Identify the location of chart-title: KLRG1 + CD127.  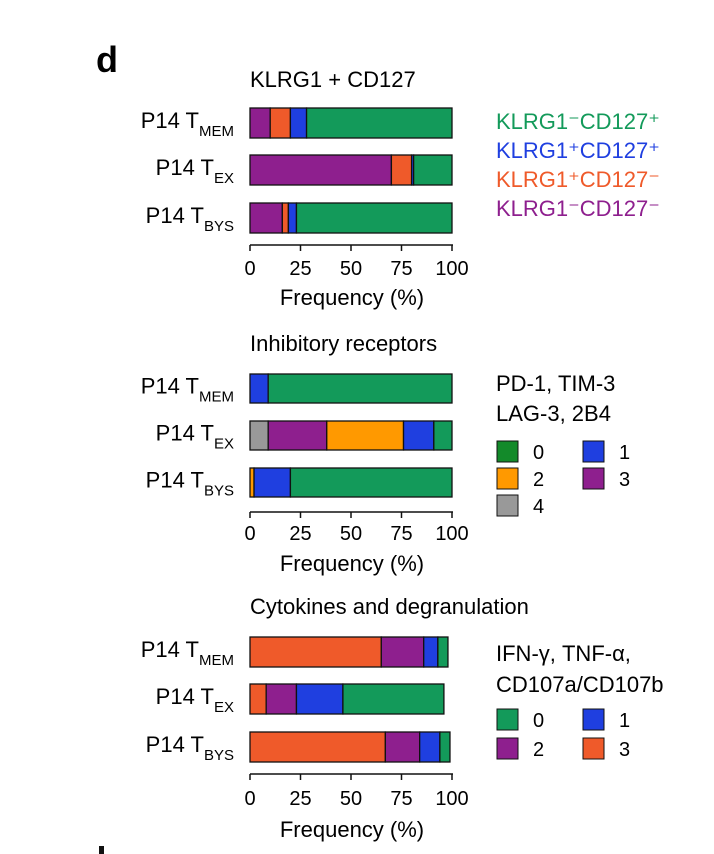
(333, 79).